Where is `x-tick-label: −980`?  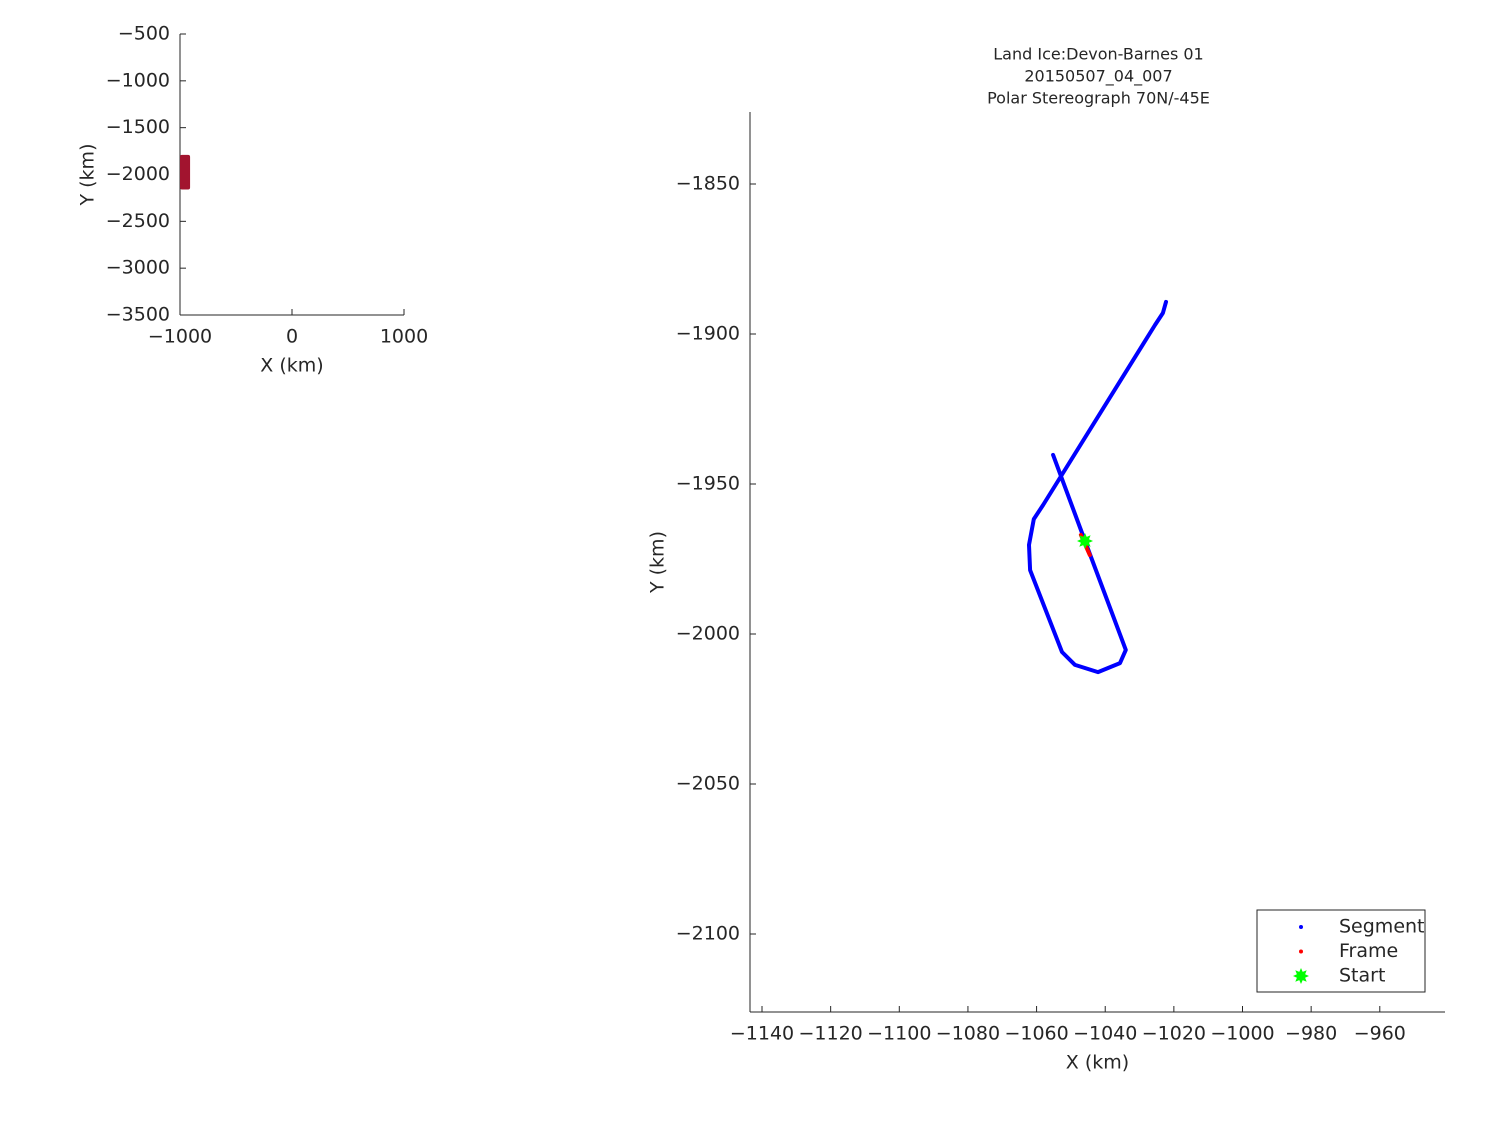
x-tick-label: −980 is located at coordinates (1311, 1034).